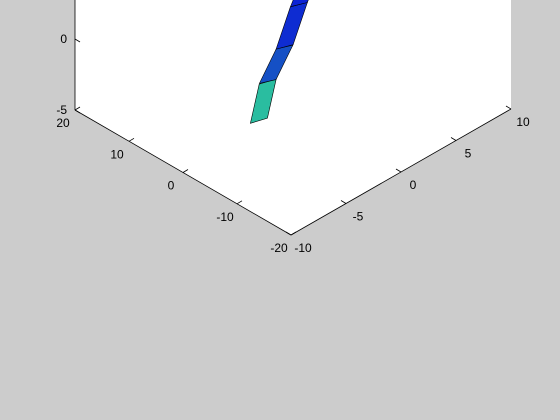 The image size is (560, 420). I want to click on x-tick-label: 10, so click(117, 154).